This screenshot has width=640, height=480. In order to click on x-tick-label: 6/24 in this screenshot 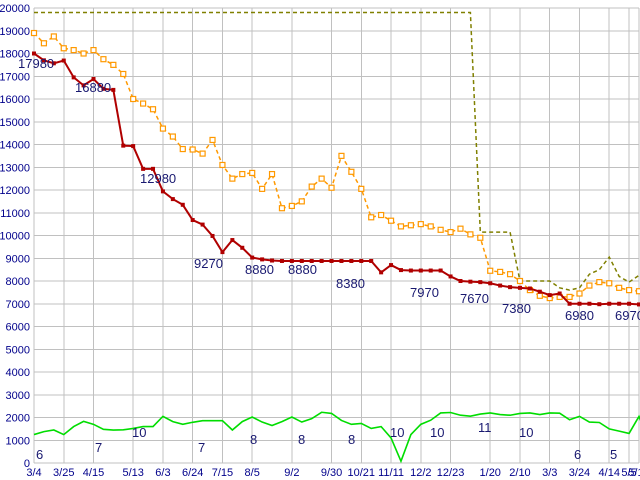, I will do `click(192, 473)`.